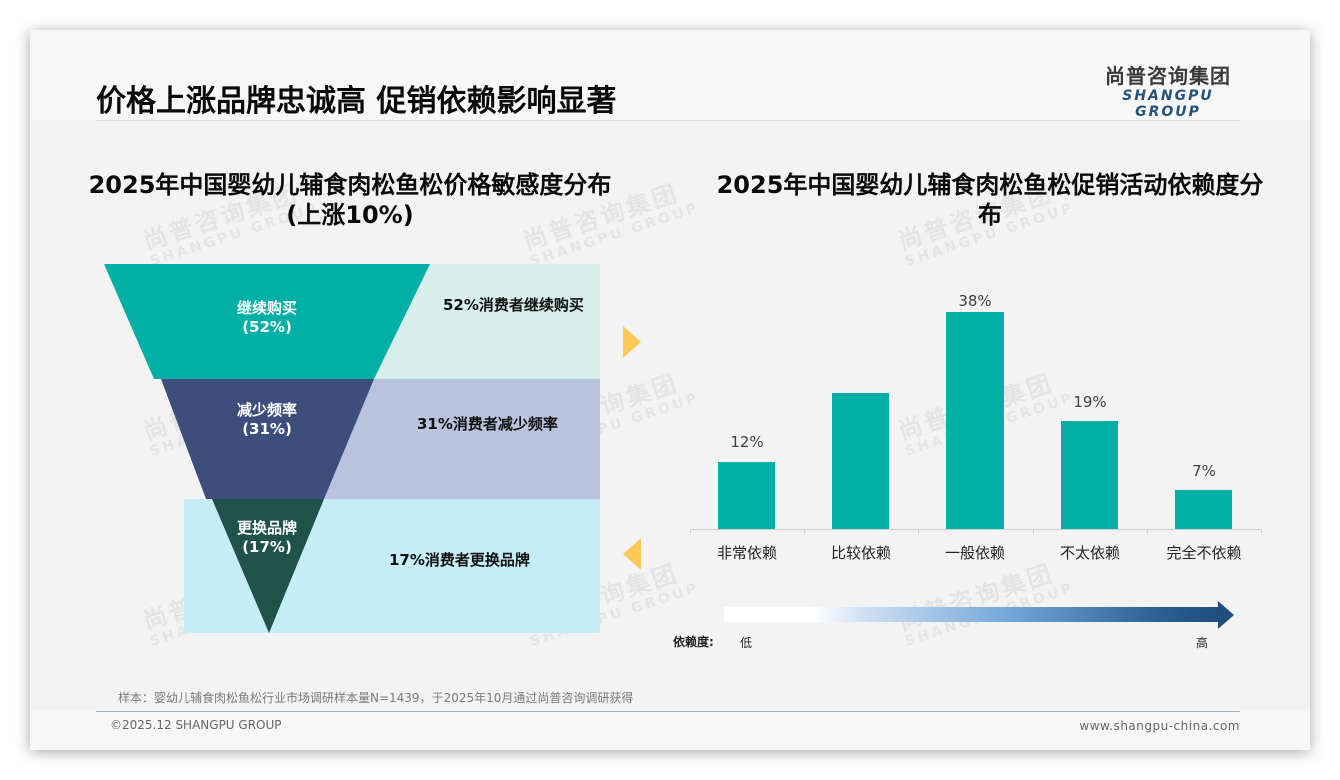 This screenshot has height=780, width=1340. What do you see at coordinates (459, 560) in the screenshot?
I see `funnel-desc-switch: 17%消费者更换品牌` at bounding box center [459, 560].